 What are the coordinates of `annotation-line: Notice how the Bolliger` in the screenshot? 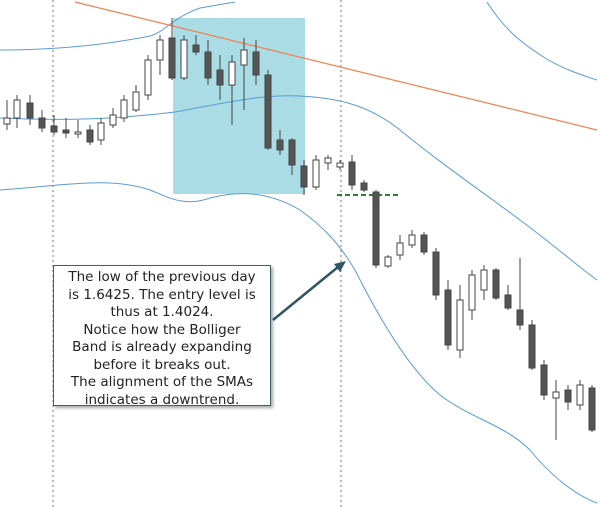 It's located at (162, 329).